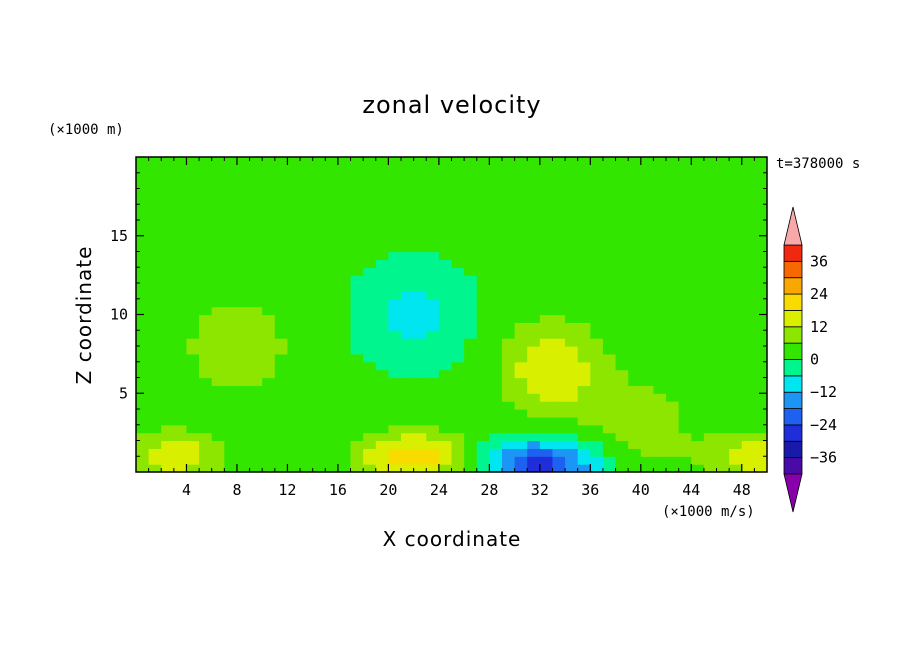 This screenshot has width=904, height=654. What do you see at coordinates (388, 490) in the screenshot?
I see `x-tick-label: 20` at bounding box center [388, 490].